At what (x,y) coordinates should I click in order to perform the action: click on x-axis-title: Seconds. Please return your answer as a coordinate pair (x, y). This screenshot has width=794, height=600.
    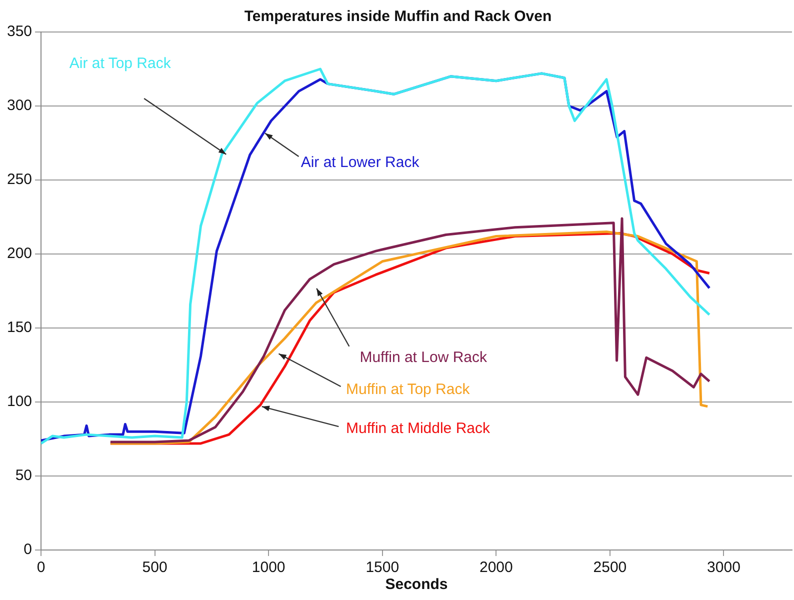
    Looking at the image, I should click on (416, 585).